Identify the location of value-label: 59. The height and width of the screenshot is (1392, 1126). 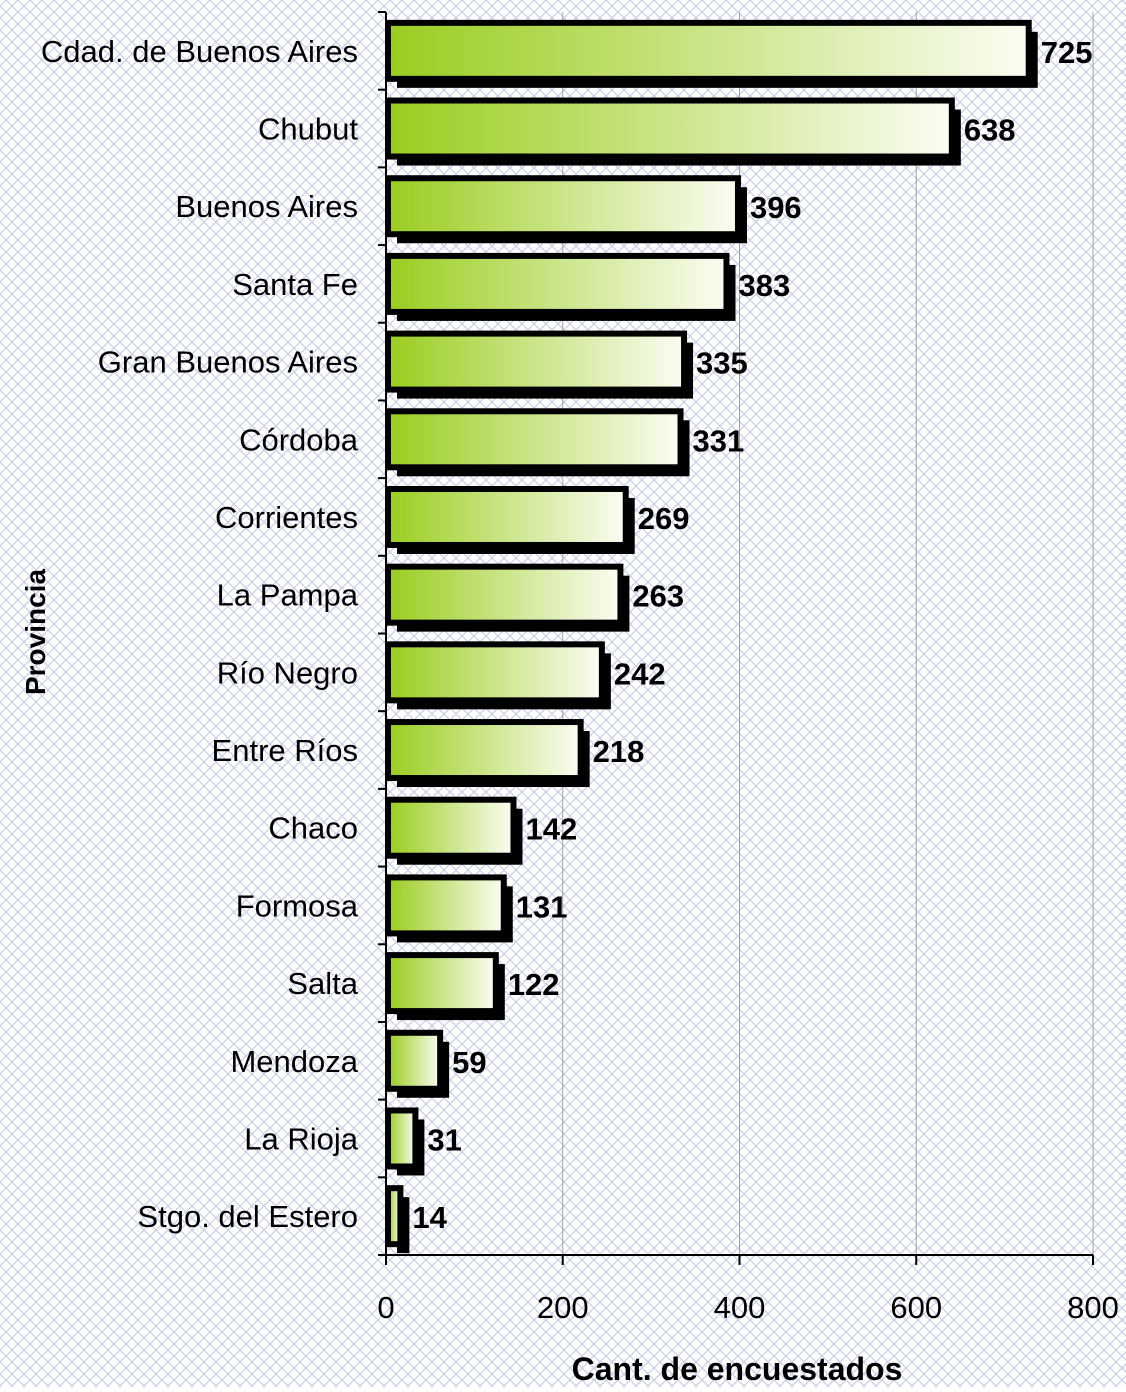
(469, 1062).